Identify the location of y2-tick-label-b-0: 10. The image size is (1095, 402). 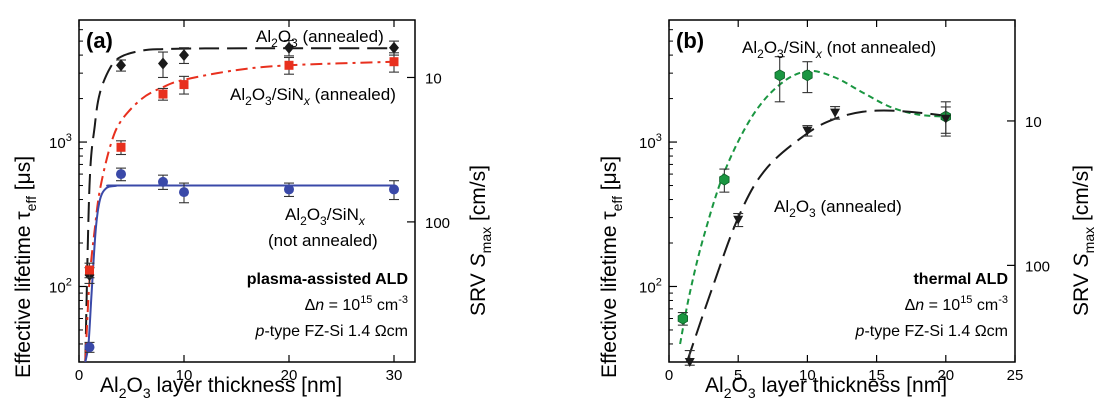
(1033, 122).